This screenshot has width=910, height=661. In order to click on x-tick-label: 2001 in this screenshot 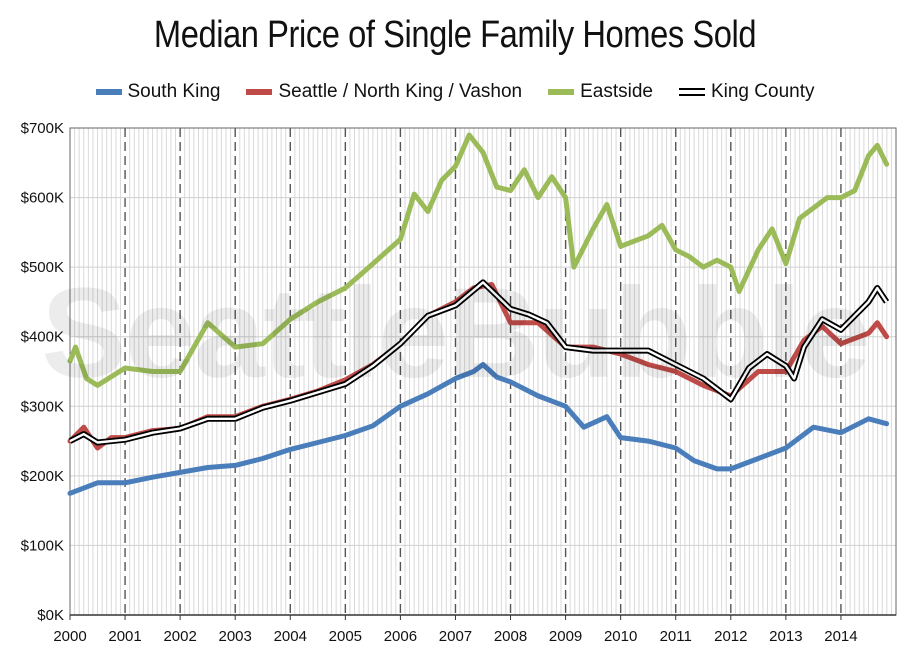, I will do `click(124, 636)`.